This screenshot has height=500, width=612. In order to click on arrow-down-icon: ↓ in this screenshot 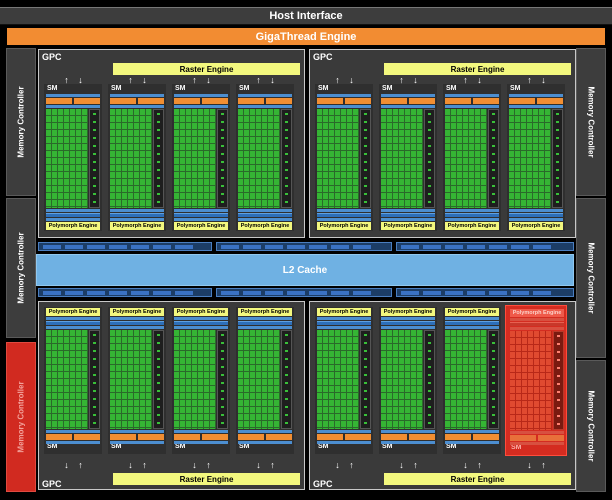, I will do `click(130, 465)`.